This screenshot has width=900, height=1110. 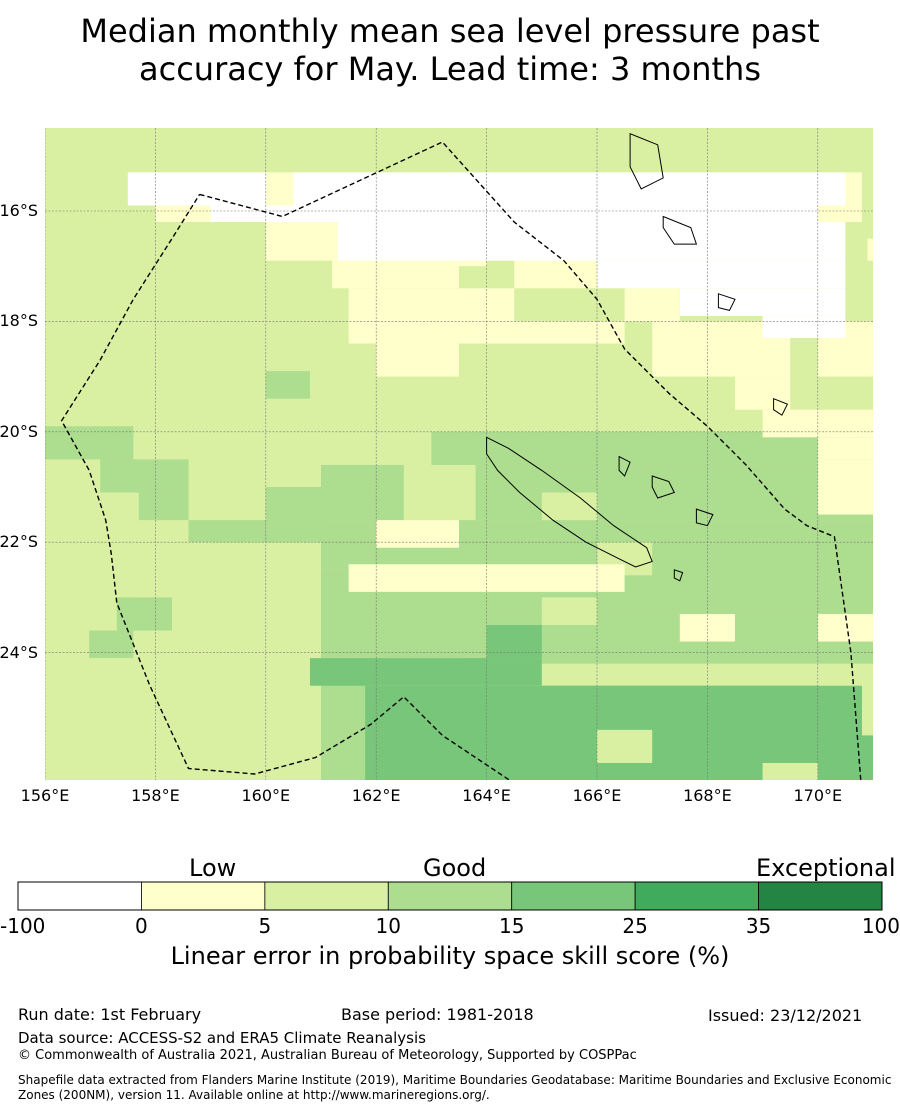 What do you see at coordinates (818, 795) in the screenshot?
I see `lon-tick-label: 170°E` at bounding box center [818, 795].